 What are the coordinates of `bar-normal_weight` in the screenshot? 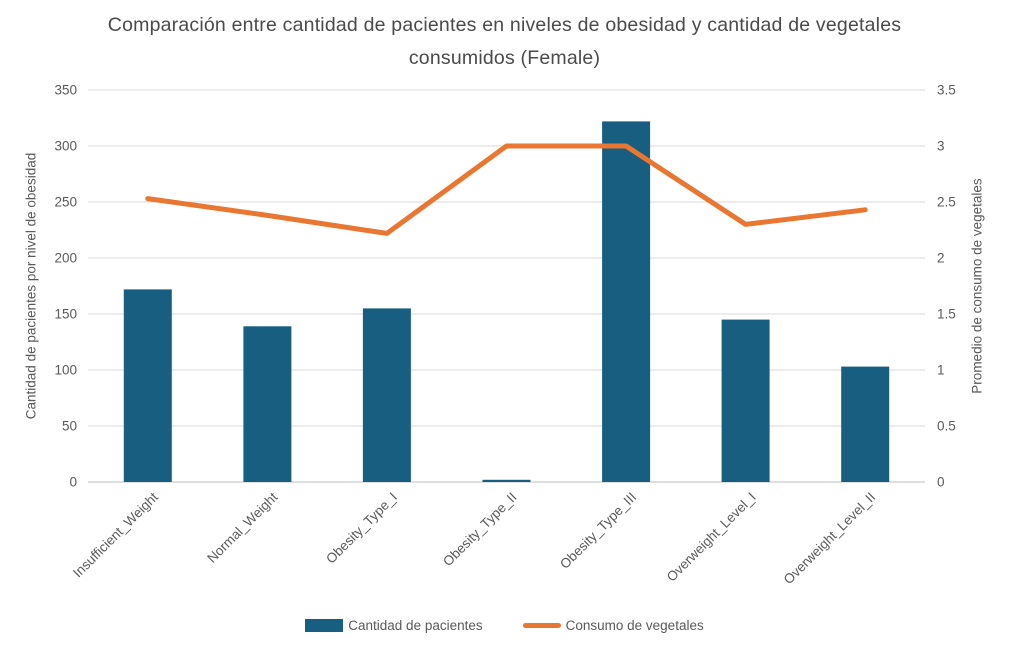 It's located at (267, 404).